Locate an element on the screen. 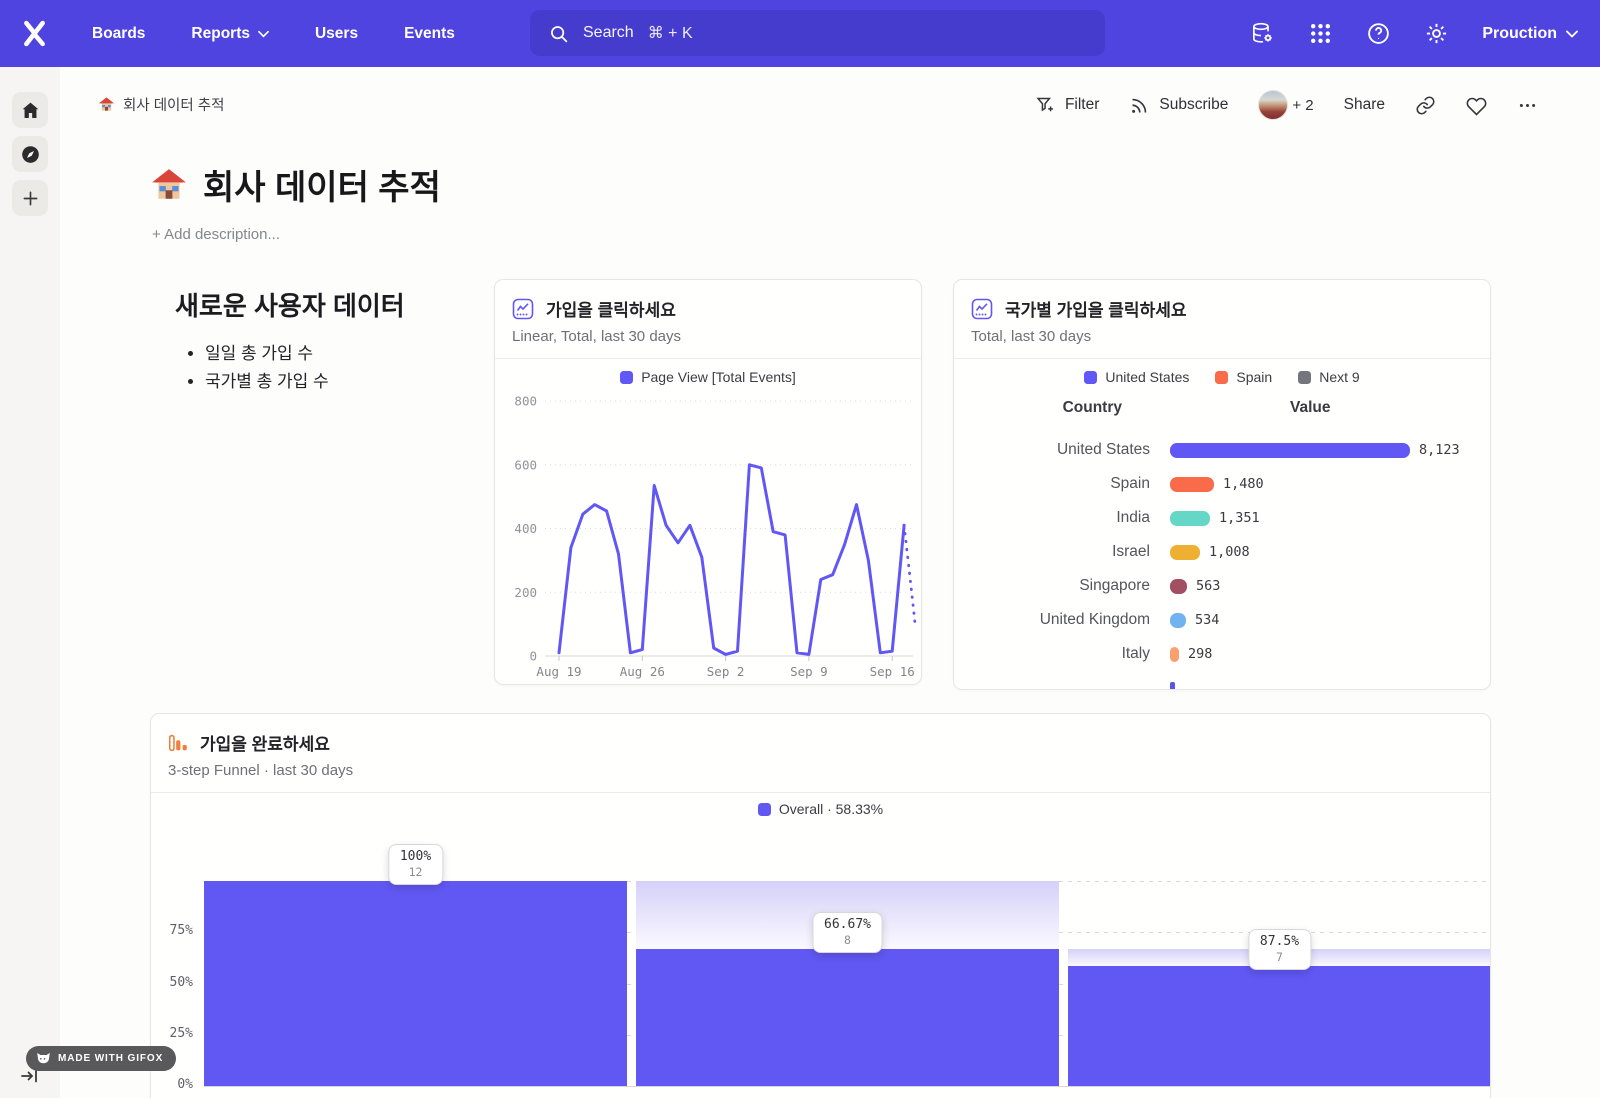 The width and height of the screenshot is (1600, 1098). breadcrumb-label: 회사 데이터 추적 is located at coordinates (174, 106).